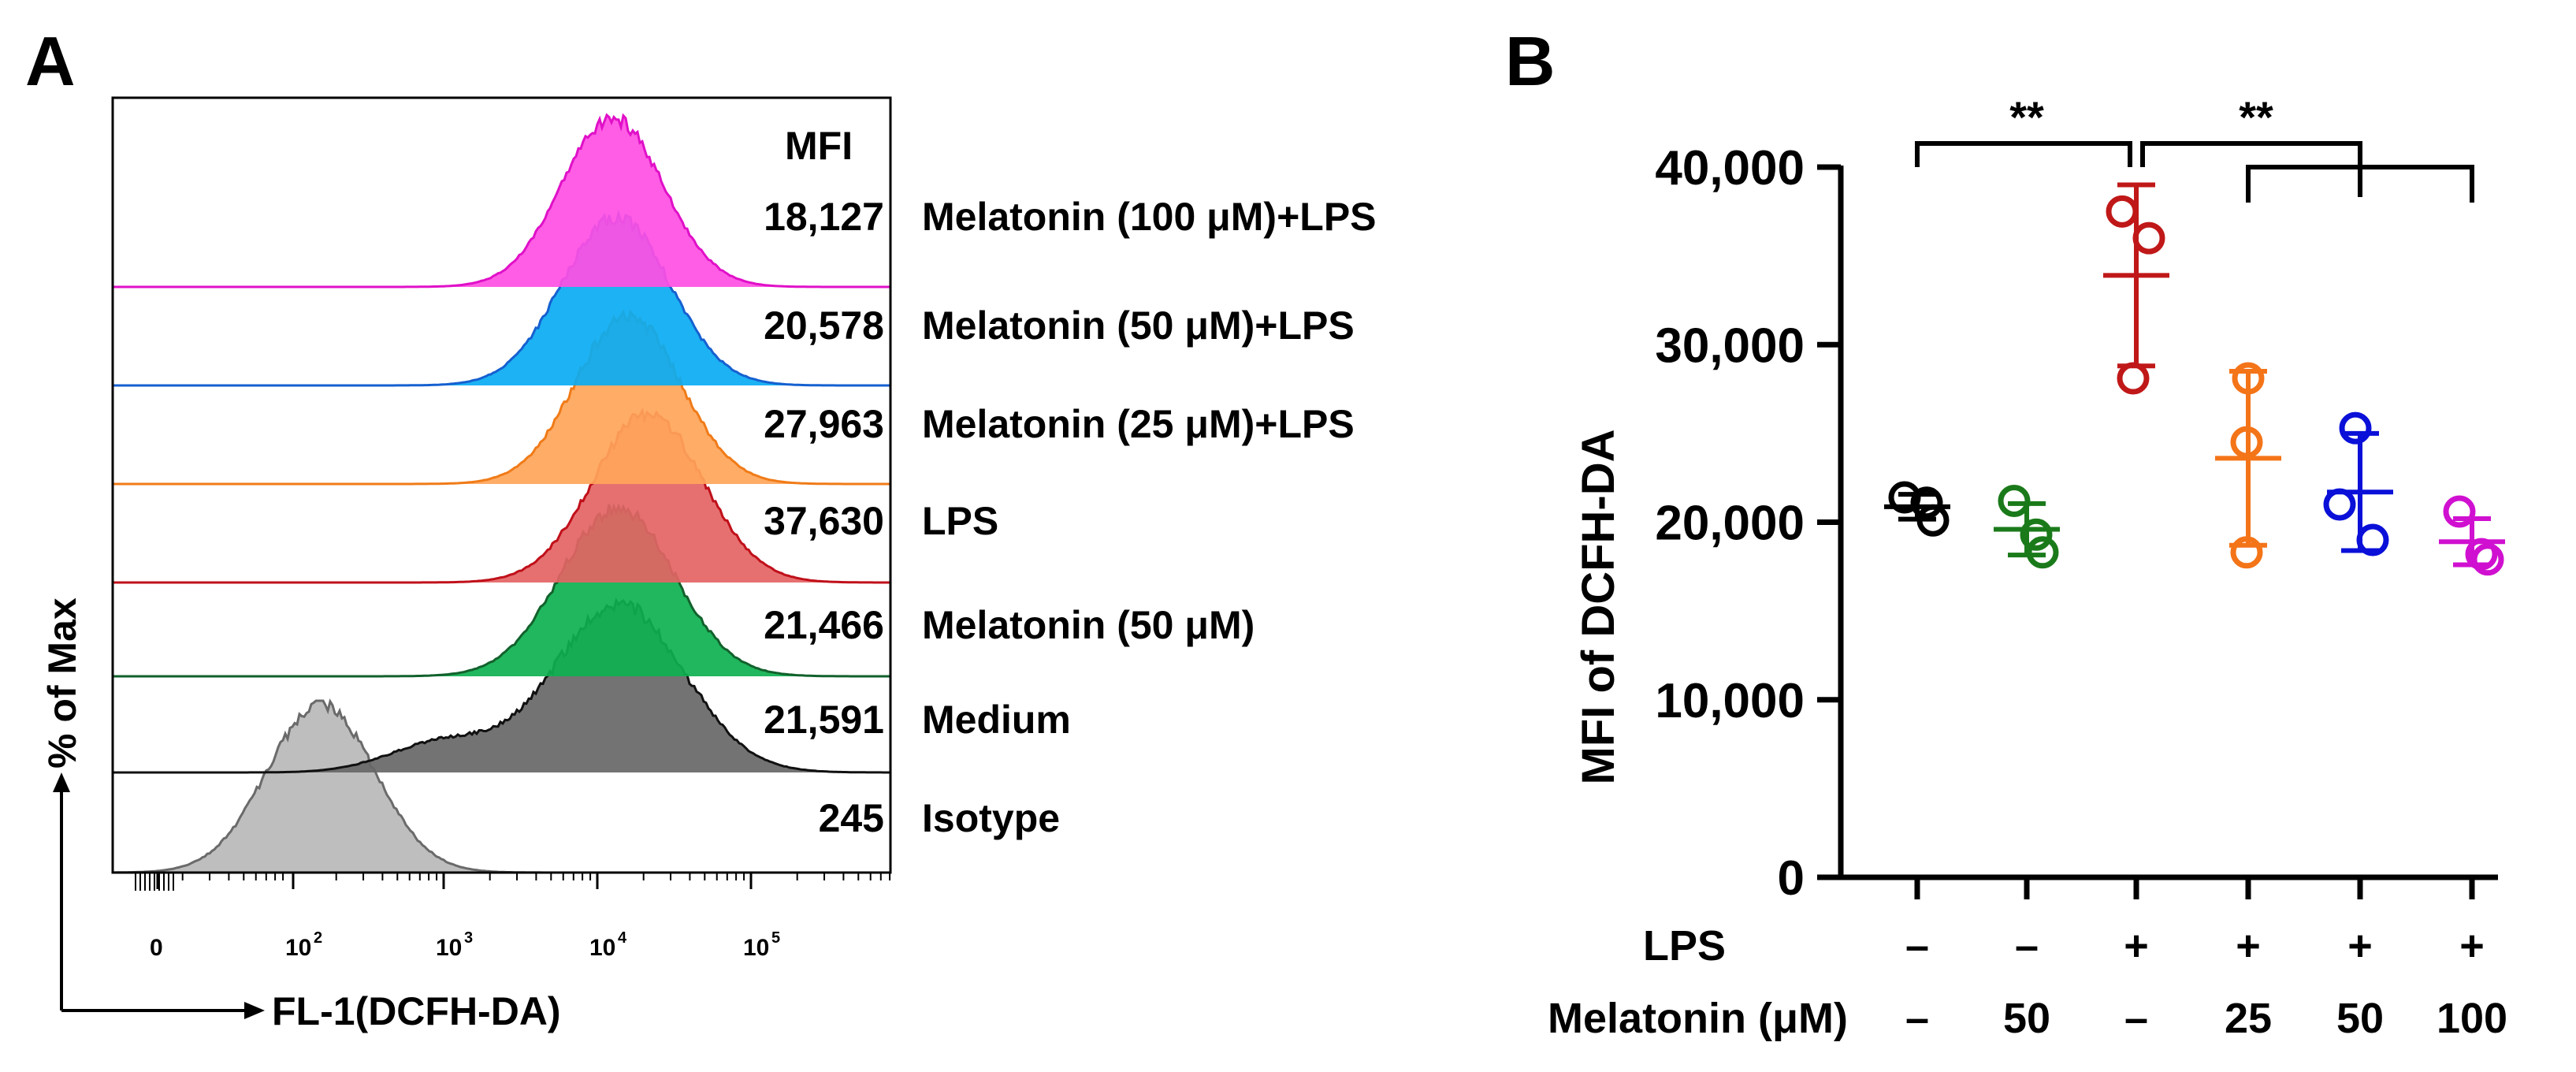 The image size is (2576, 1072). I want to click on condition-table: LPS – – + + + + Melatonin (μM) – 50 – 25 50 100, so click(2027, 982).